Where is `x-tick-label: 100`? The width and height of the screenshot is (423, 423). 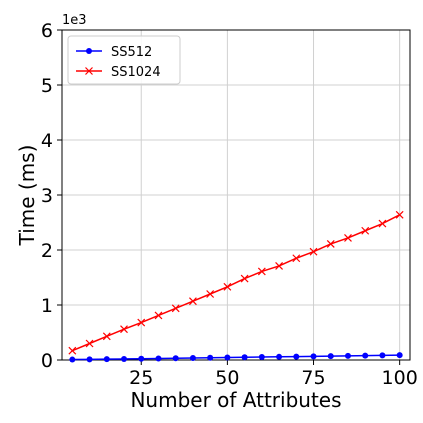
x-tick-label: 100 is located at coordinates (400, 378).